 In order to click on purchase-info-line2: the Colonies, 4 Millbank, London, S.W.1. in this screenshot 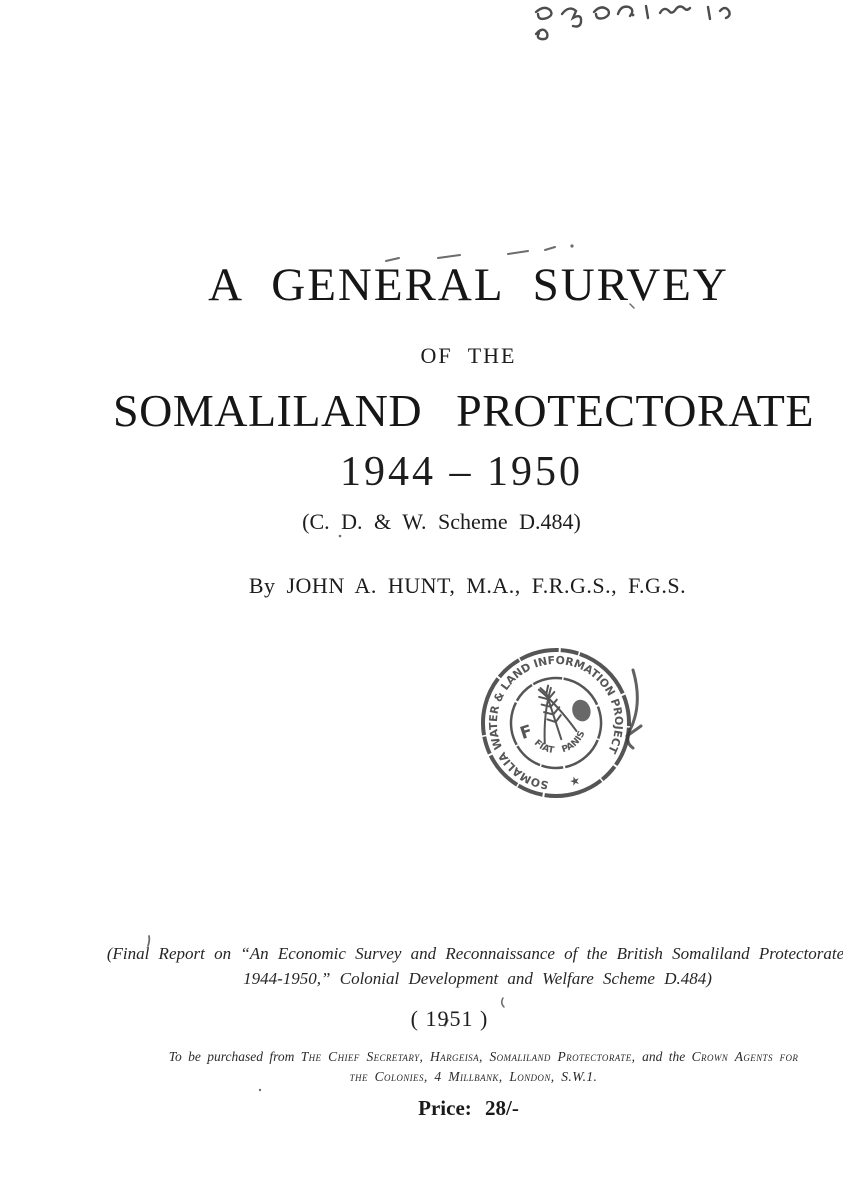, I will do `click(447, 1077)`.